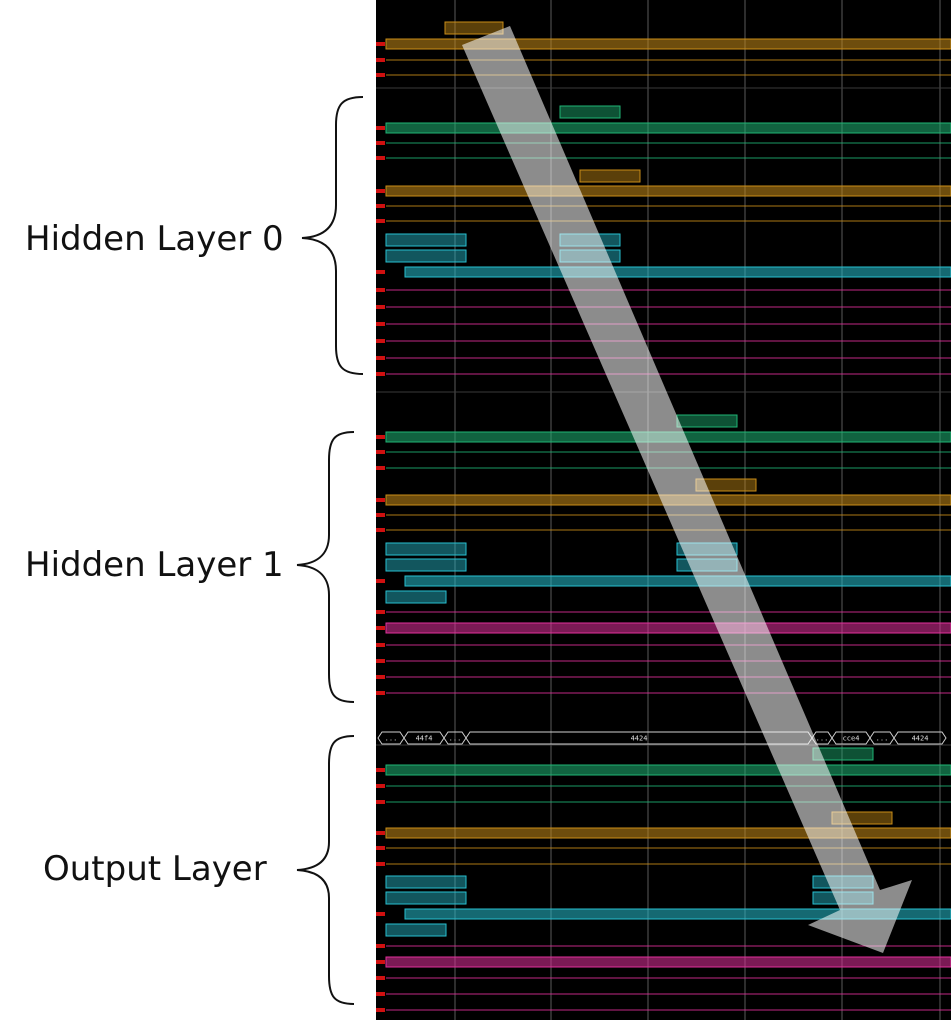 The image size is (951, 1020). Describe the element at coordinates (851, 739) in the screenshot. I see `bus-value-text: cce4` at that location.